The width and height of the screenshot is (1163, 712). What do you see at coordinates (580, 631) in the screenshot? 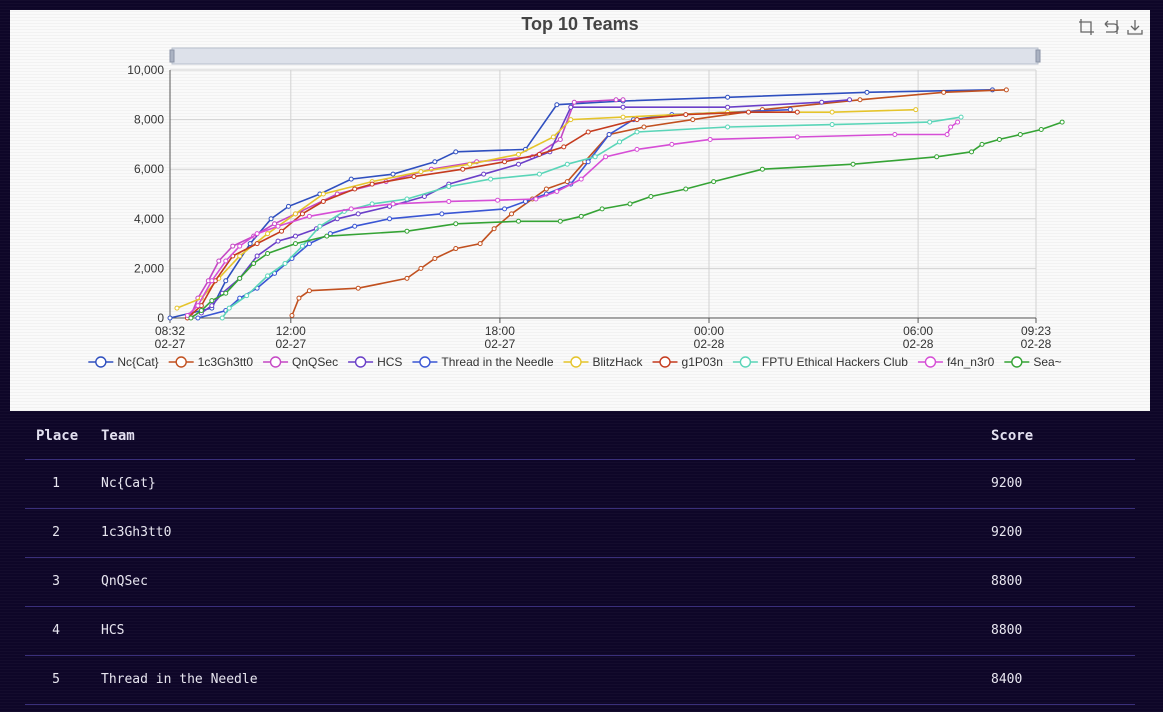
I see `table-row: 4 HCS 8800` at bounding box center [580, 631].